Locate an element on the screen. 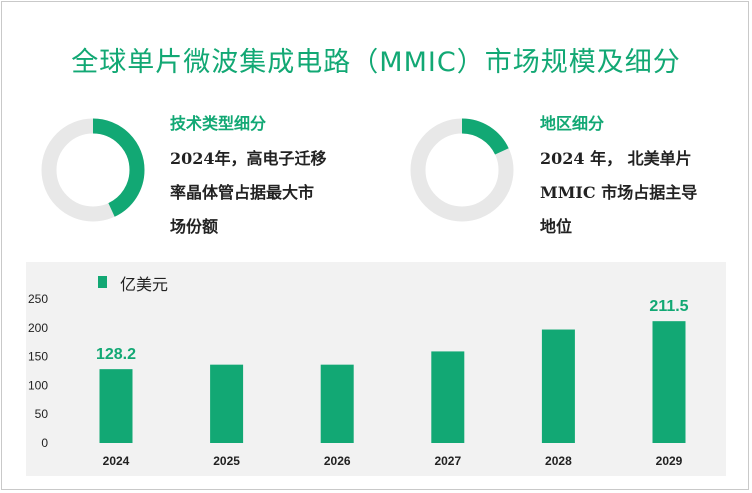 Image resolution: width=752 pixels, height=493 pixels. x-tick-label: 2028 is located at coordinates (558, 461).